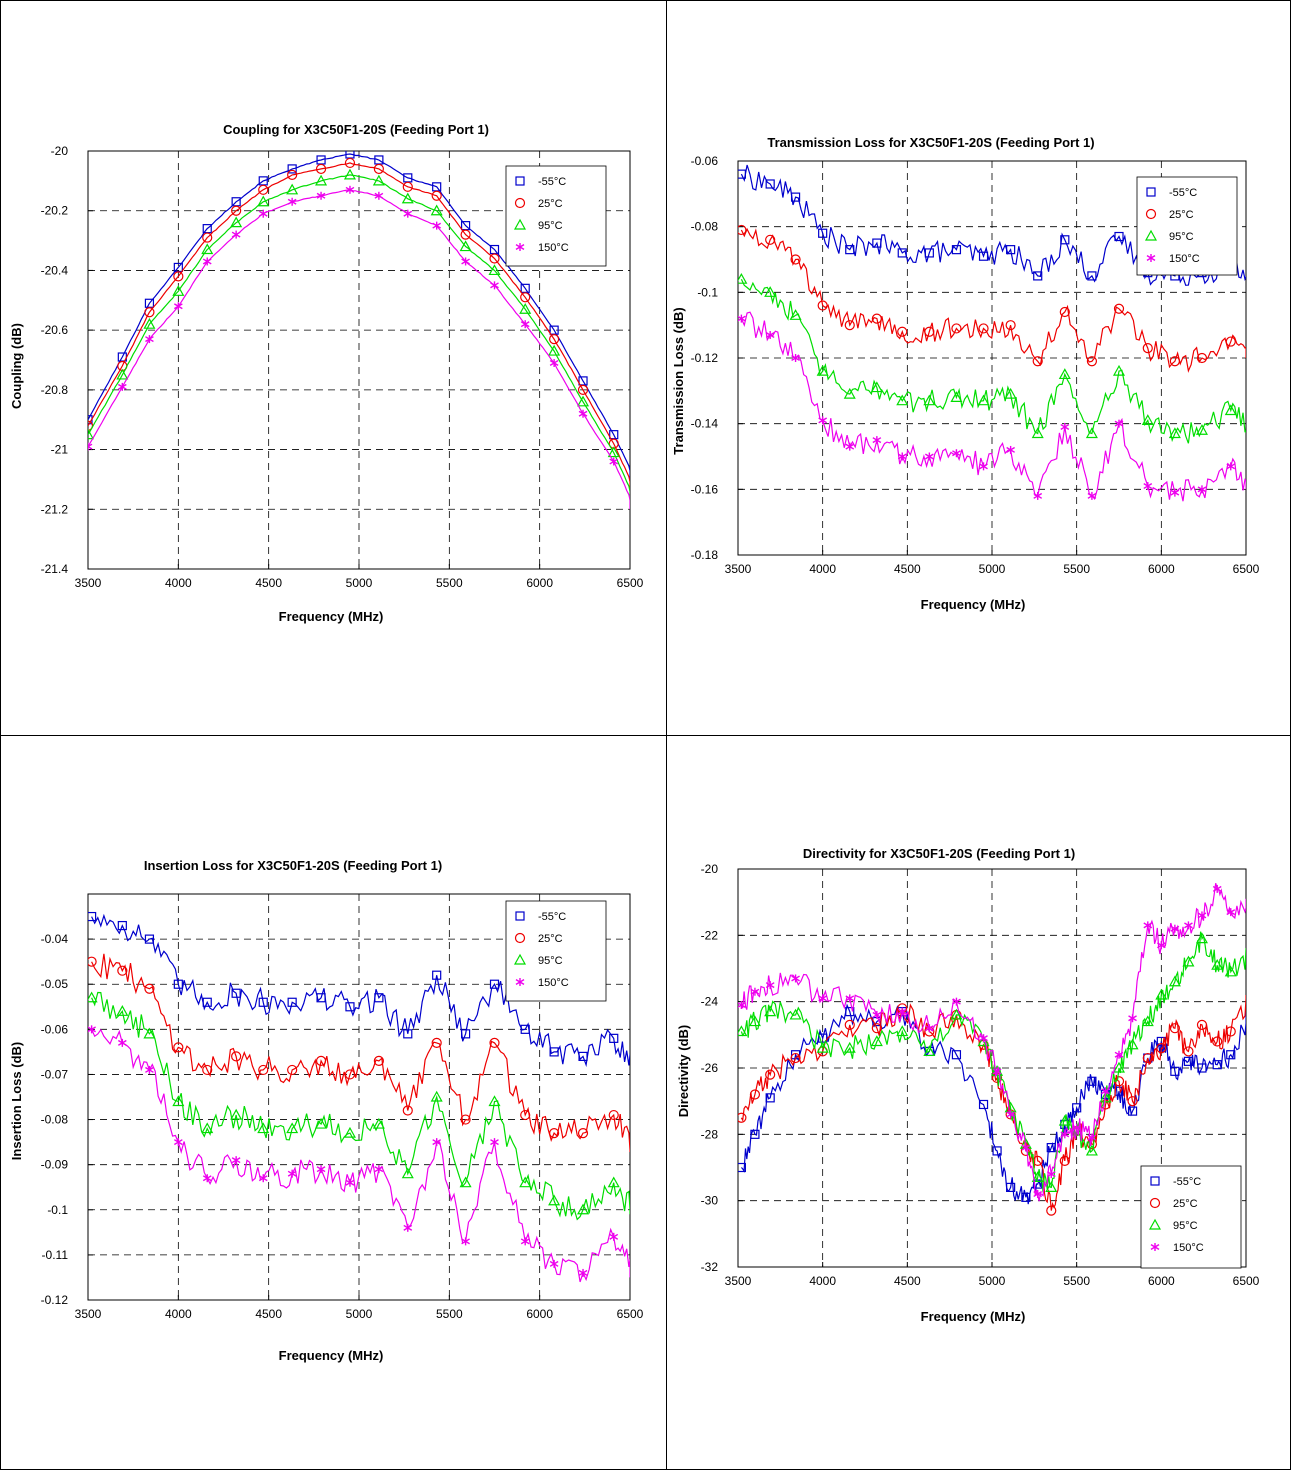 The width and height of the screenshot is (1291, 1470). What do you see at coordinates (705, 161) in the screenshot?
I see `y-tick-label: -0.06` at bounding box center [705, 161].